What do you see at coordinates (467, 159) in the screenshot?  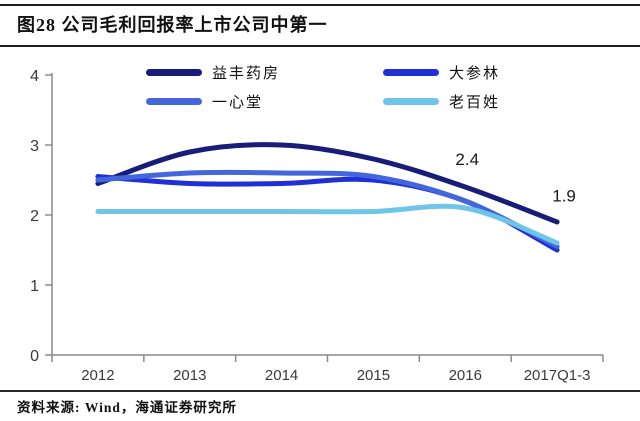 I see `data-label-2.4: 2.4` at bounding box center [467, 159].